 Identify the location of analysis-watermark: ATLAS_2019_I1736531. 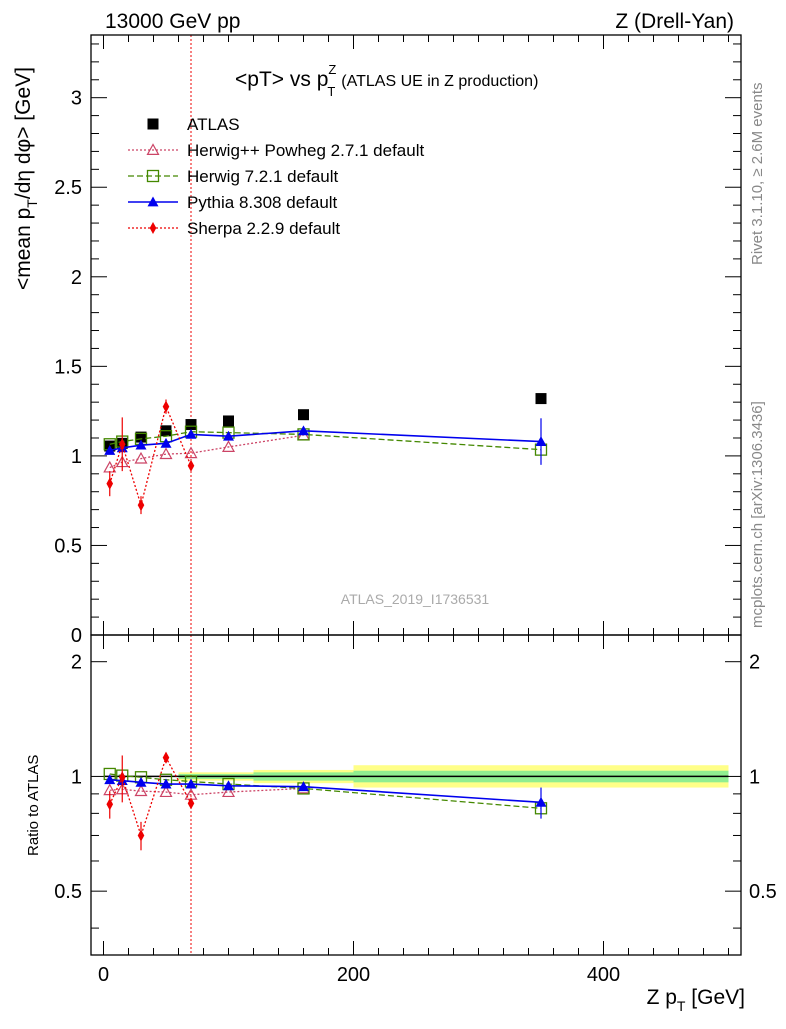
(415, 599).